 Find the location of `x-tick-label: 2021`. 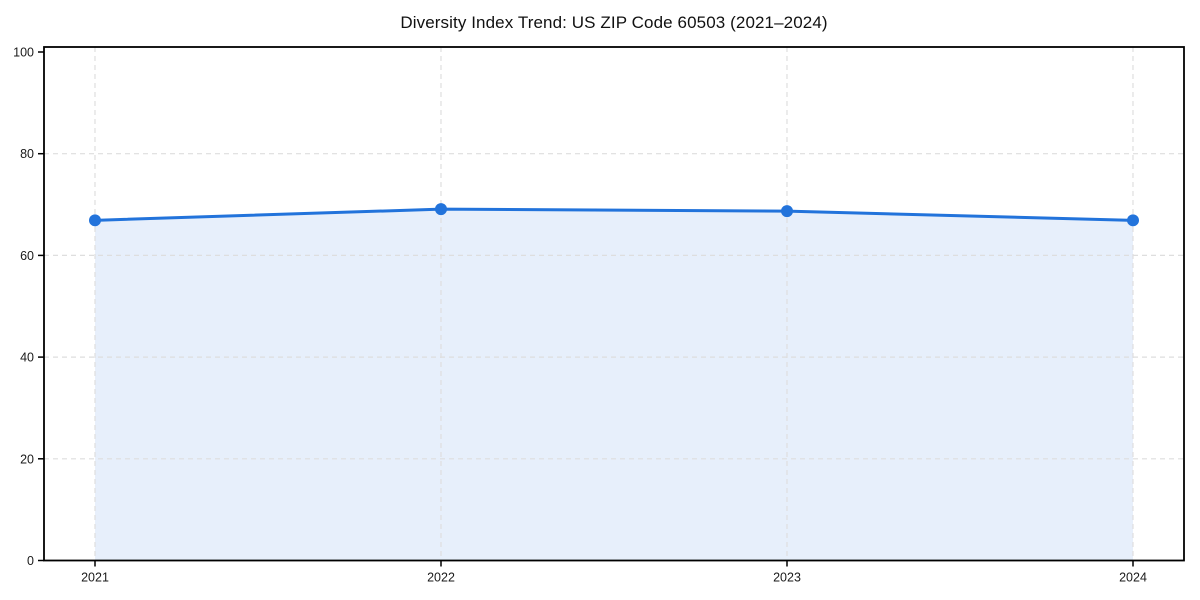

x-tick-label: 2021 is located at coordinates (95, 578).